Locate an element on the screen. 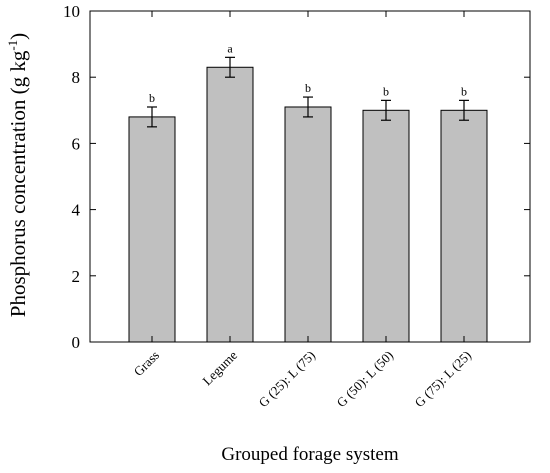  y-tick-label: 6 is located at coordinates (76, 143).